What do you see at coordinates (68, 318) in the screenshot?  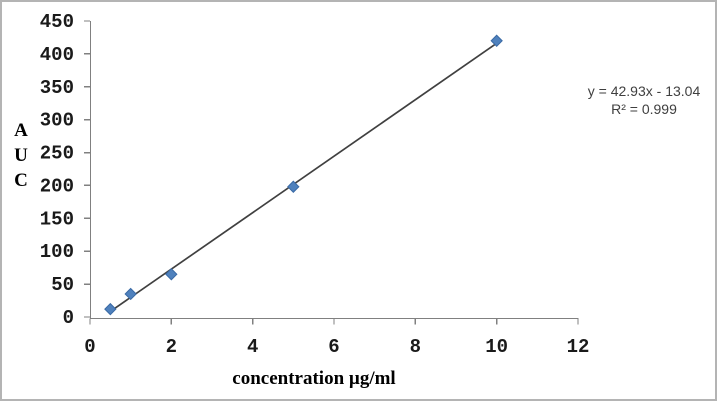 I see `y-tick-label: 0` at bounding box center [68, 318].